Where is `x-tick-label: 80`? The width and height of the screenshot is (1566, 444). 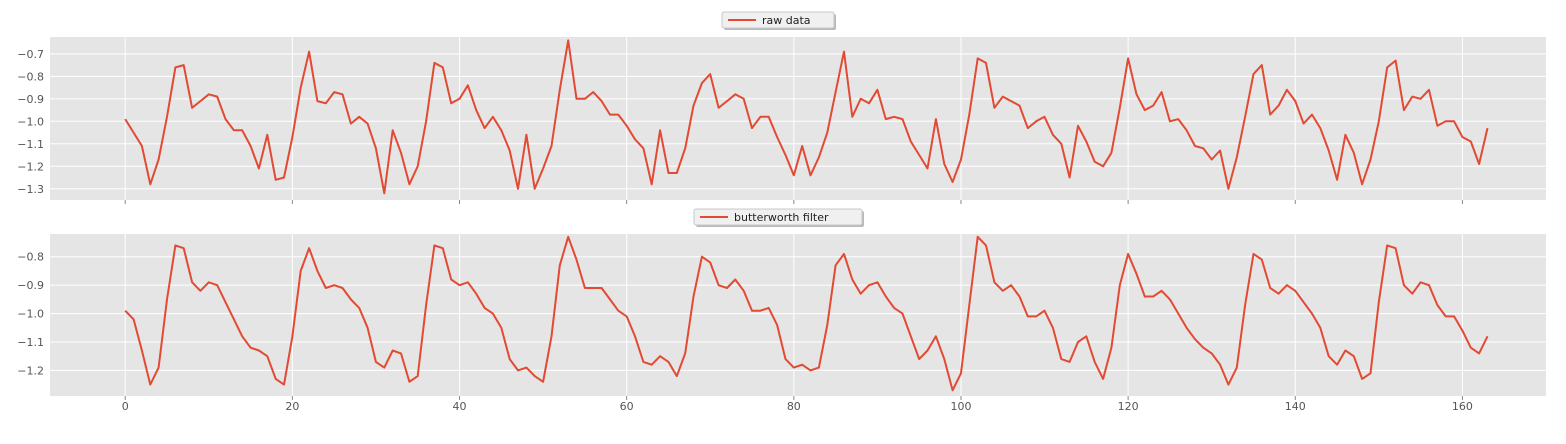
x-tick-label: 80 is located at coordinates (794, 406).